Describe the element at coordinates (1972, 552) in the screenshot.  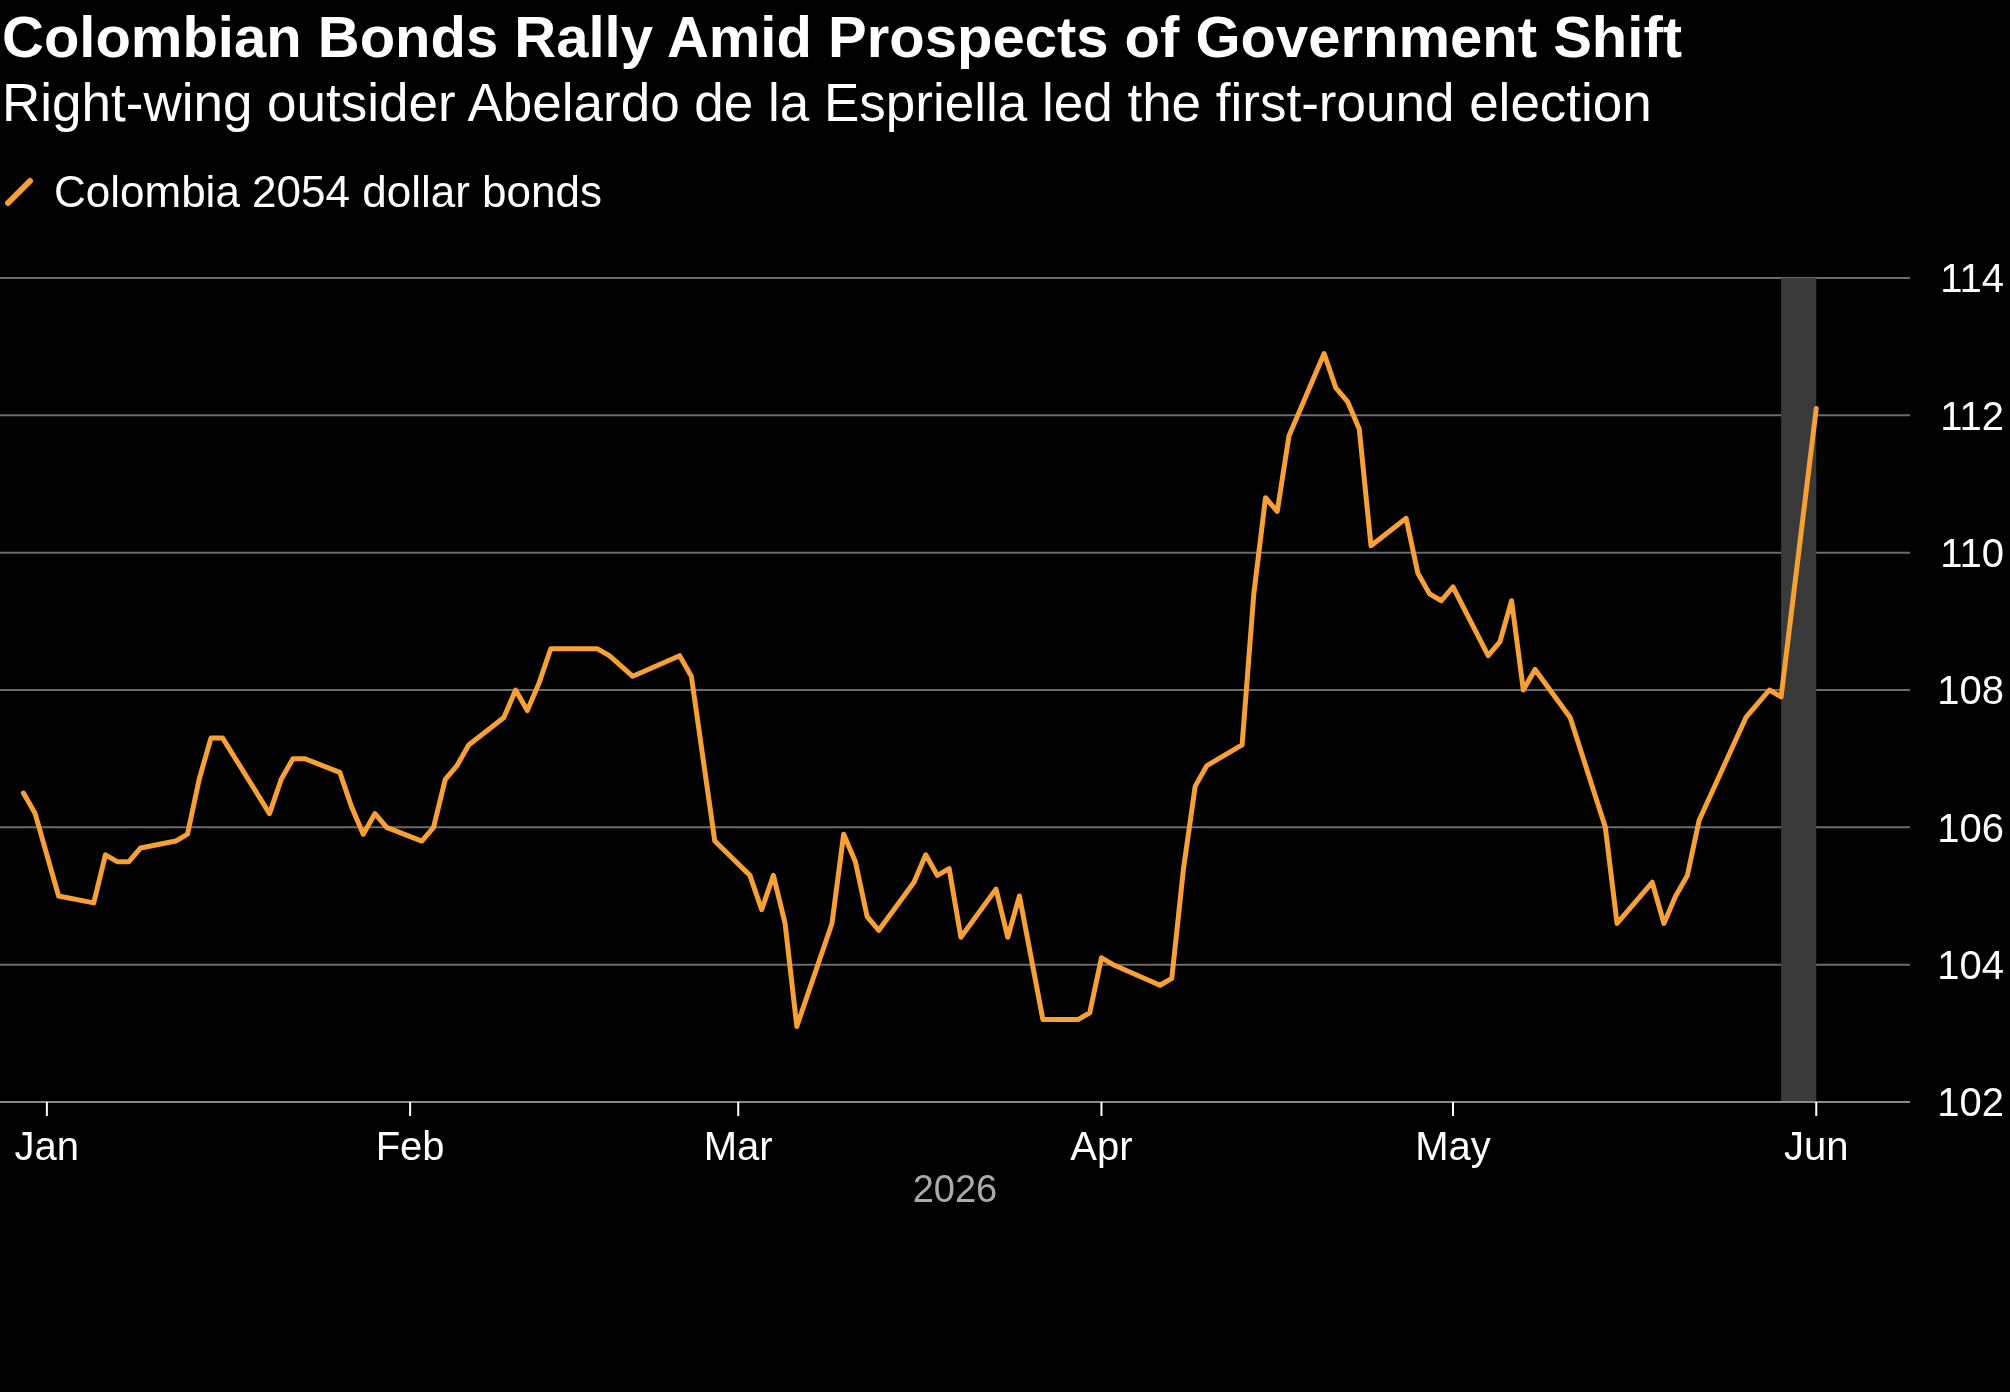
I see `y-tick-label: 110` at that location.